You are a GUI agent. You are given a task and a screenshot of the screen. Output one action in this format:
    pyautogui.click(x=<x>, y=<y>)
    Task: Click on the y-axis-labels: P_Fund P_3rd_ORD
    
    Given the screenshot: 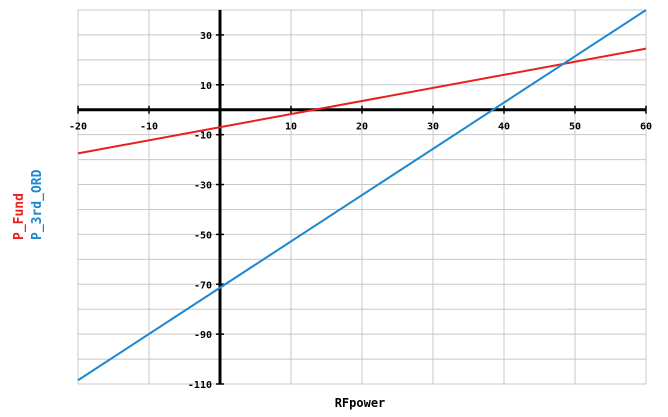 What is the action you would take?
    pyautogui.click(x=28, y=185)
    